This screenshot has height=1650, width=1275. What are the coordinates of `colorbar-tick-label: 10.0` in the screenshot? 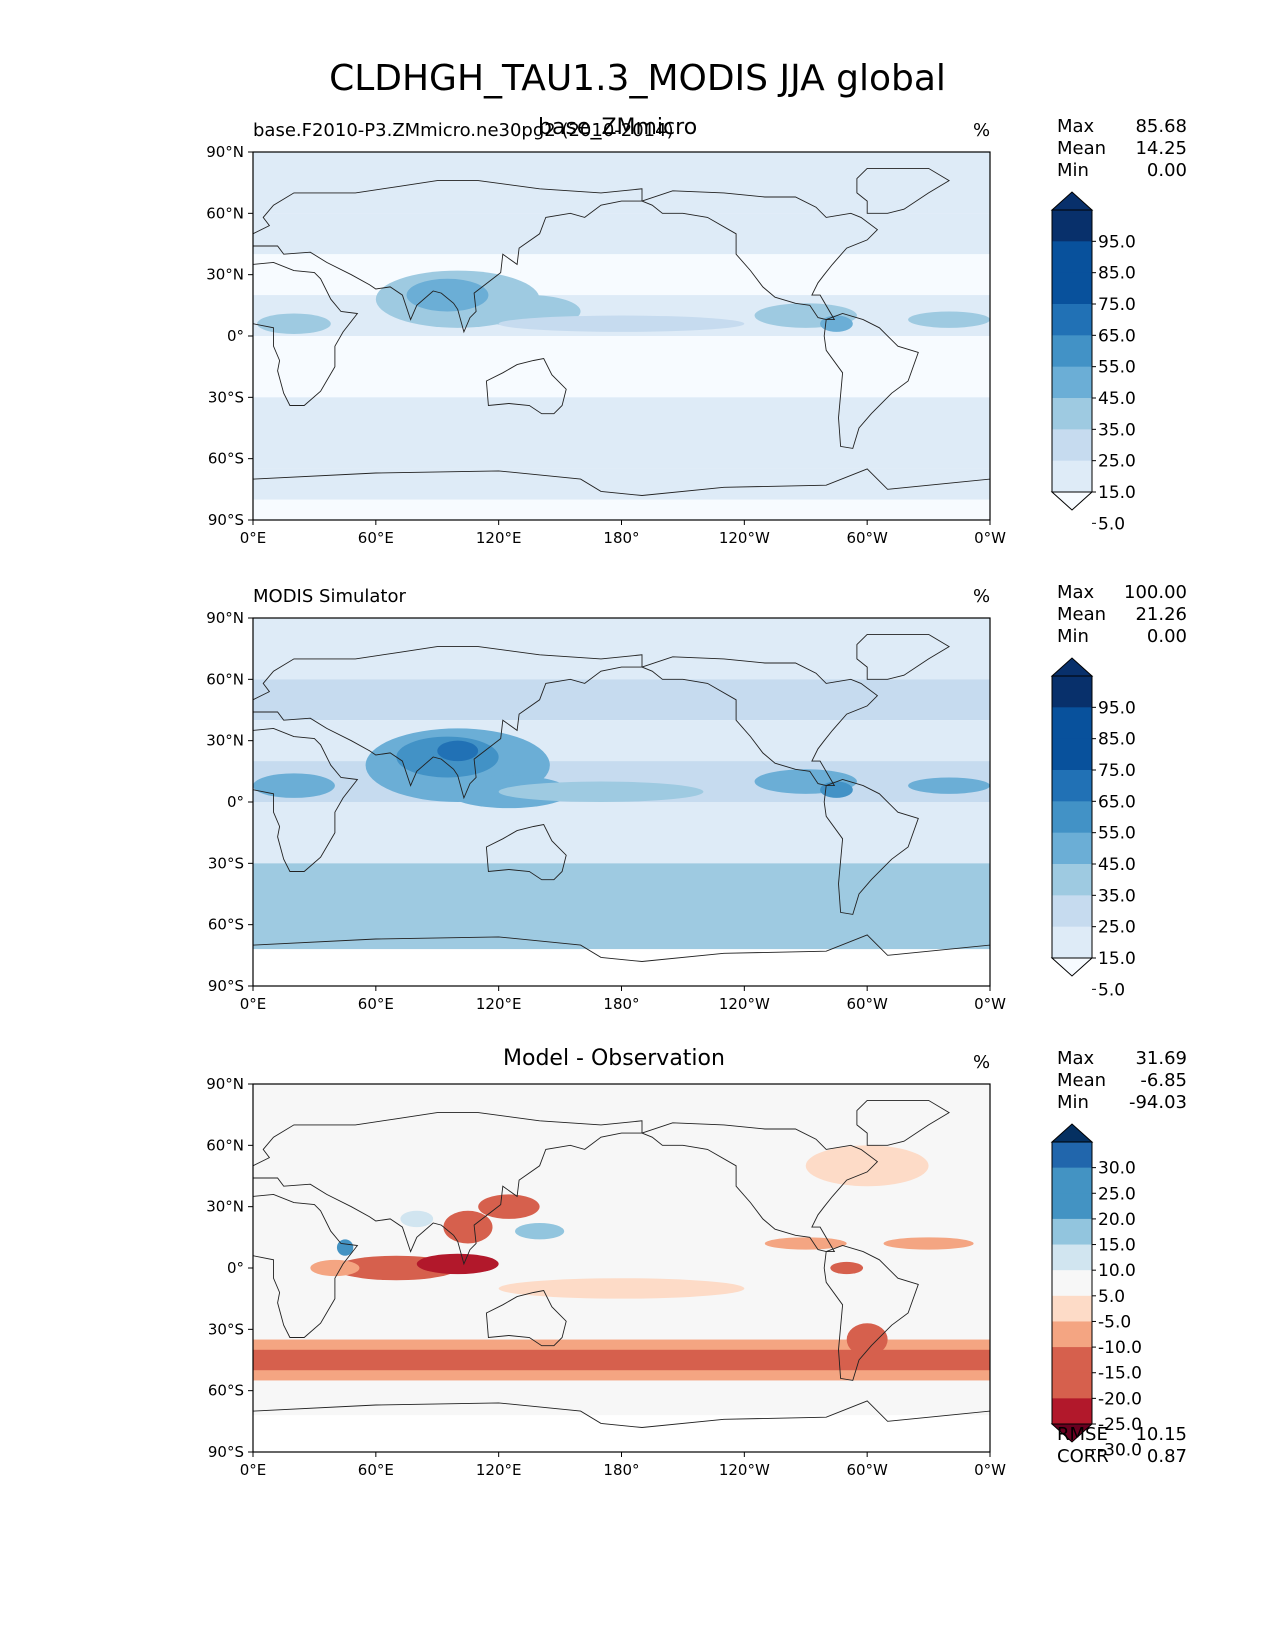 It's located at (1117, 1271).